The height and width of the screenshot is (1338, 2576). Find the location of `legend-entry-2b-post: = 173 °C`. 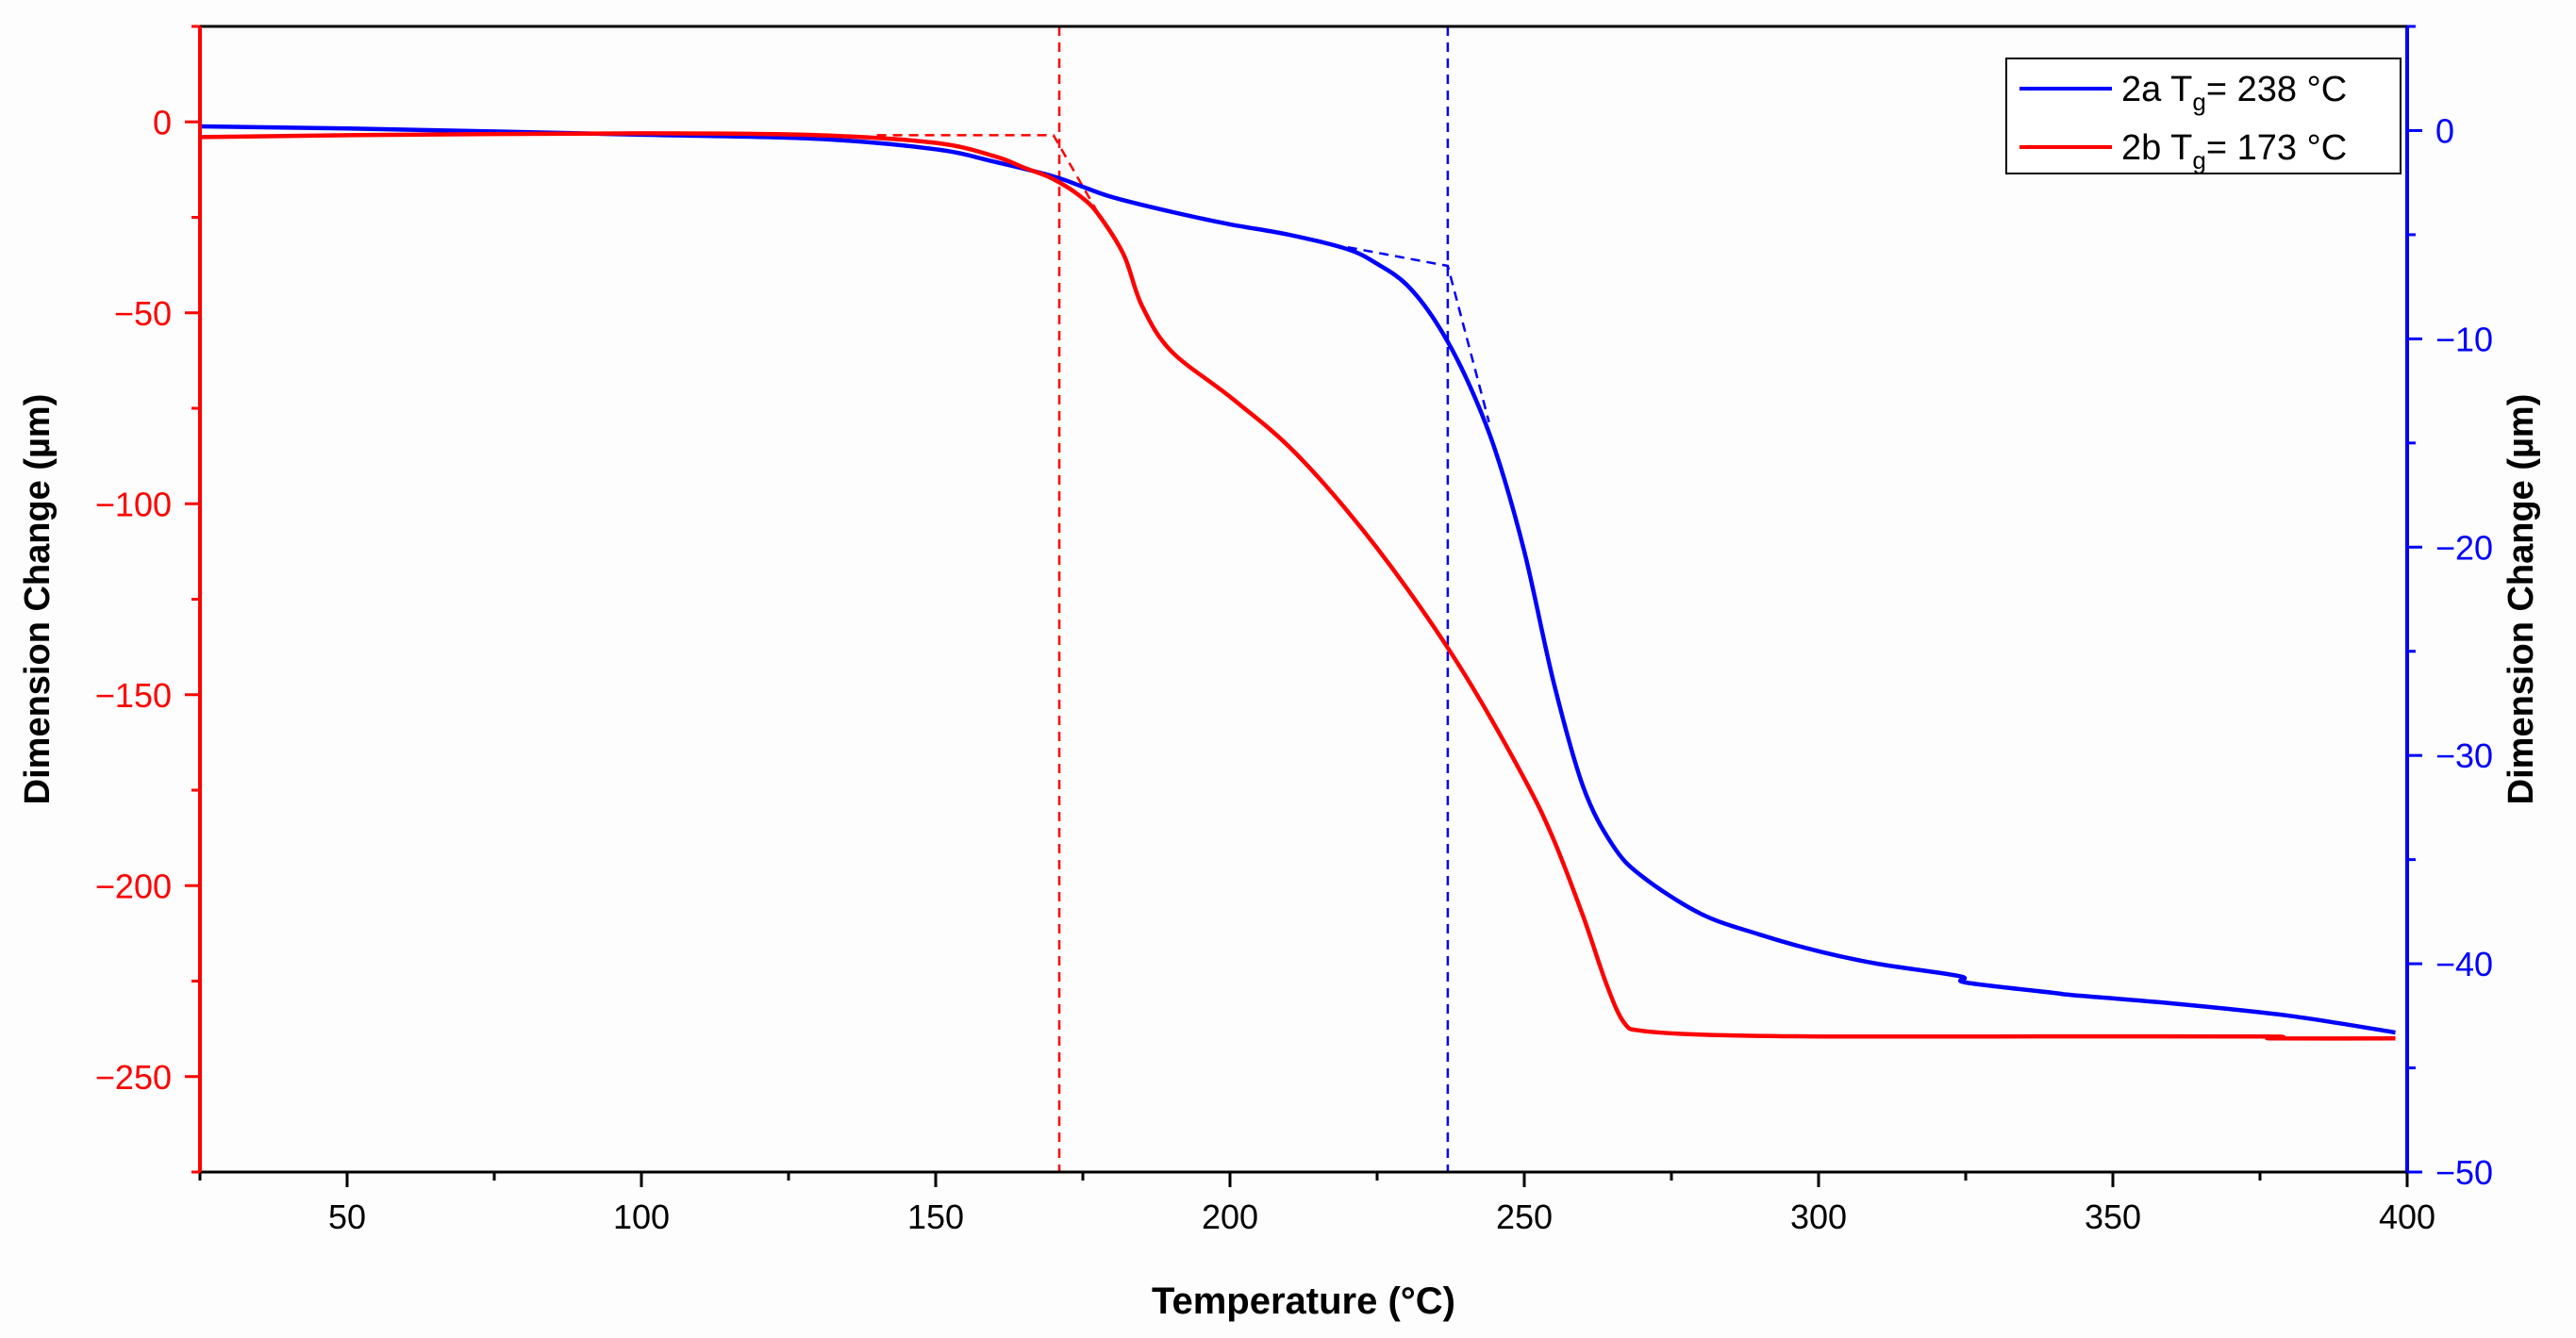

legend-entry-2b-post: = 173 °C is located at coordinates (2276, 148).